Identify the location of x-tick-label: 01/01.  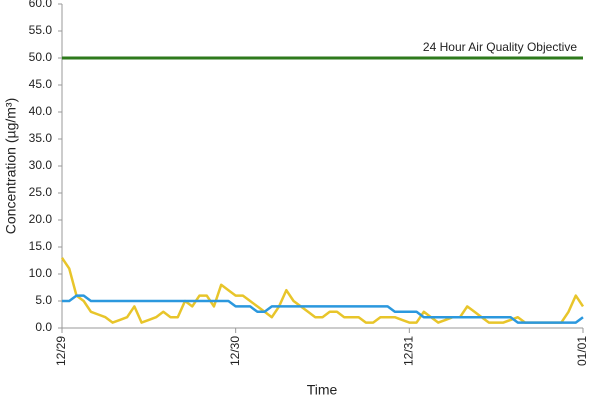
(582, 351).